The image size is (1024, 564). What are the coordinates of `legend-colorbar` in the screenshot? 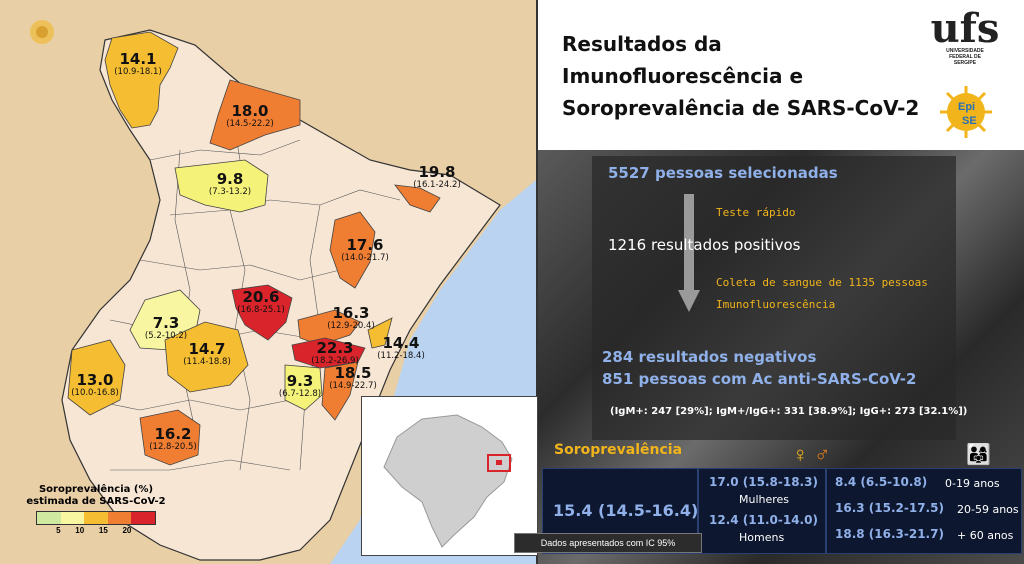 It's located at (96, 518).